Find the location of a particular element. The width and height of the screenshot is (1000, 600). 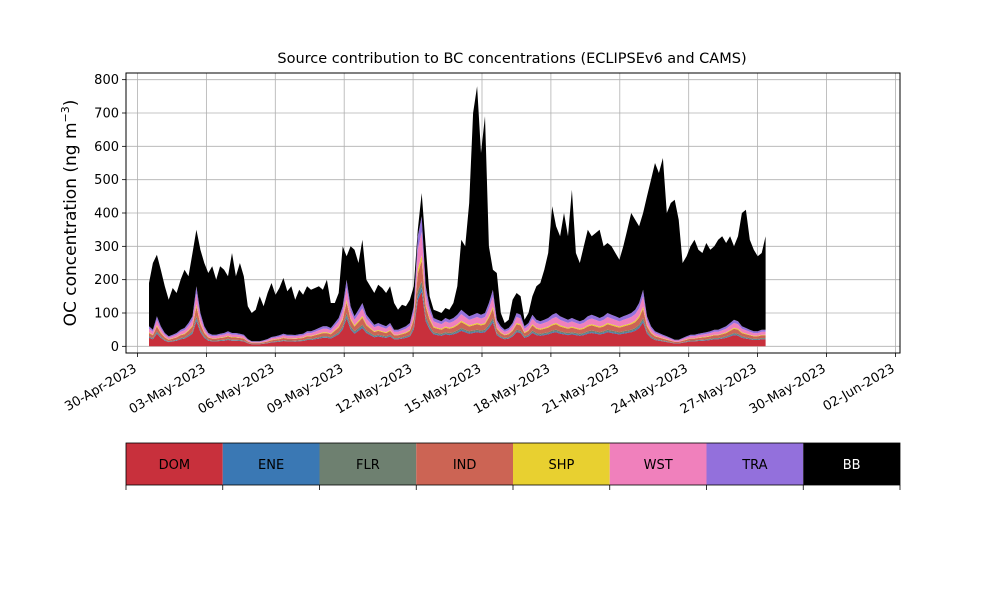

y-tick-label: 800 is located at coordinates (106, 80).